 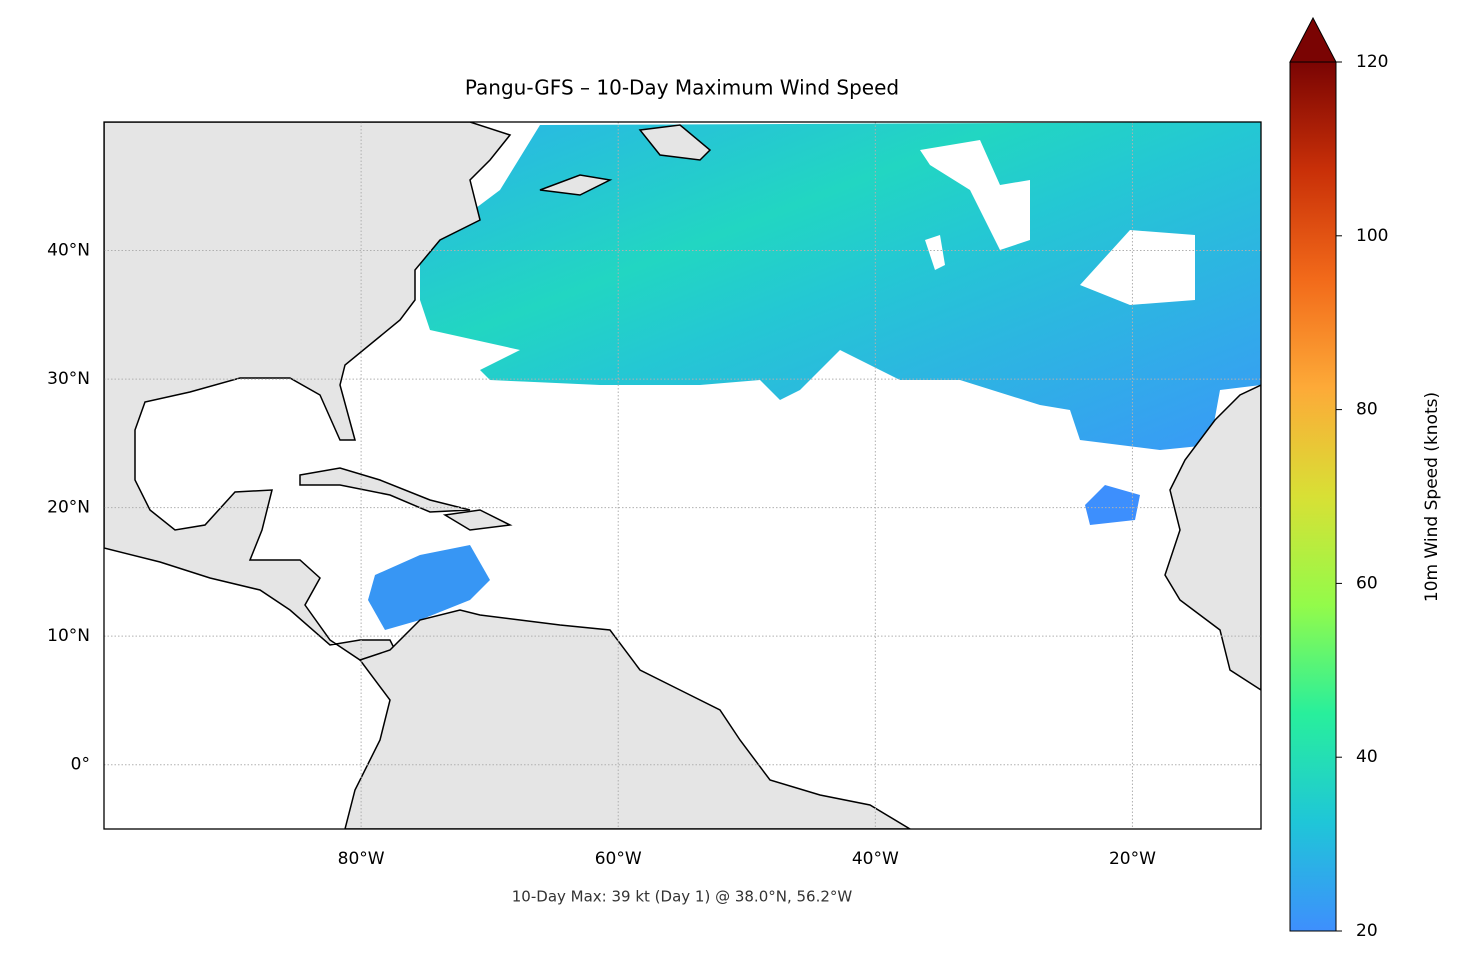 What do you see at coordinates (682, 88) in the screenshot?
I see `chart-title: Pangu-GFS – 10-Day Maximum Wind Speed` at bounding box center [682, 88].